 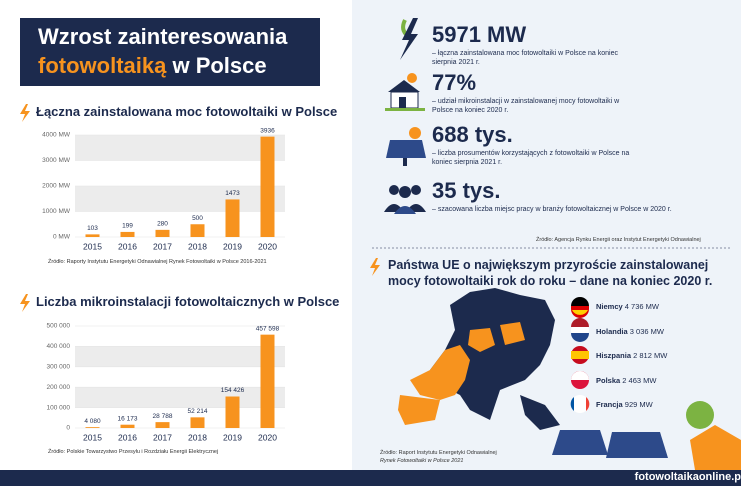 What do you see at coordinates (56, 211) in the screenshot?
I see `y-tick-label: 1000 MW` at bounding box center [56, 211].